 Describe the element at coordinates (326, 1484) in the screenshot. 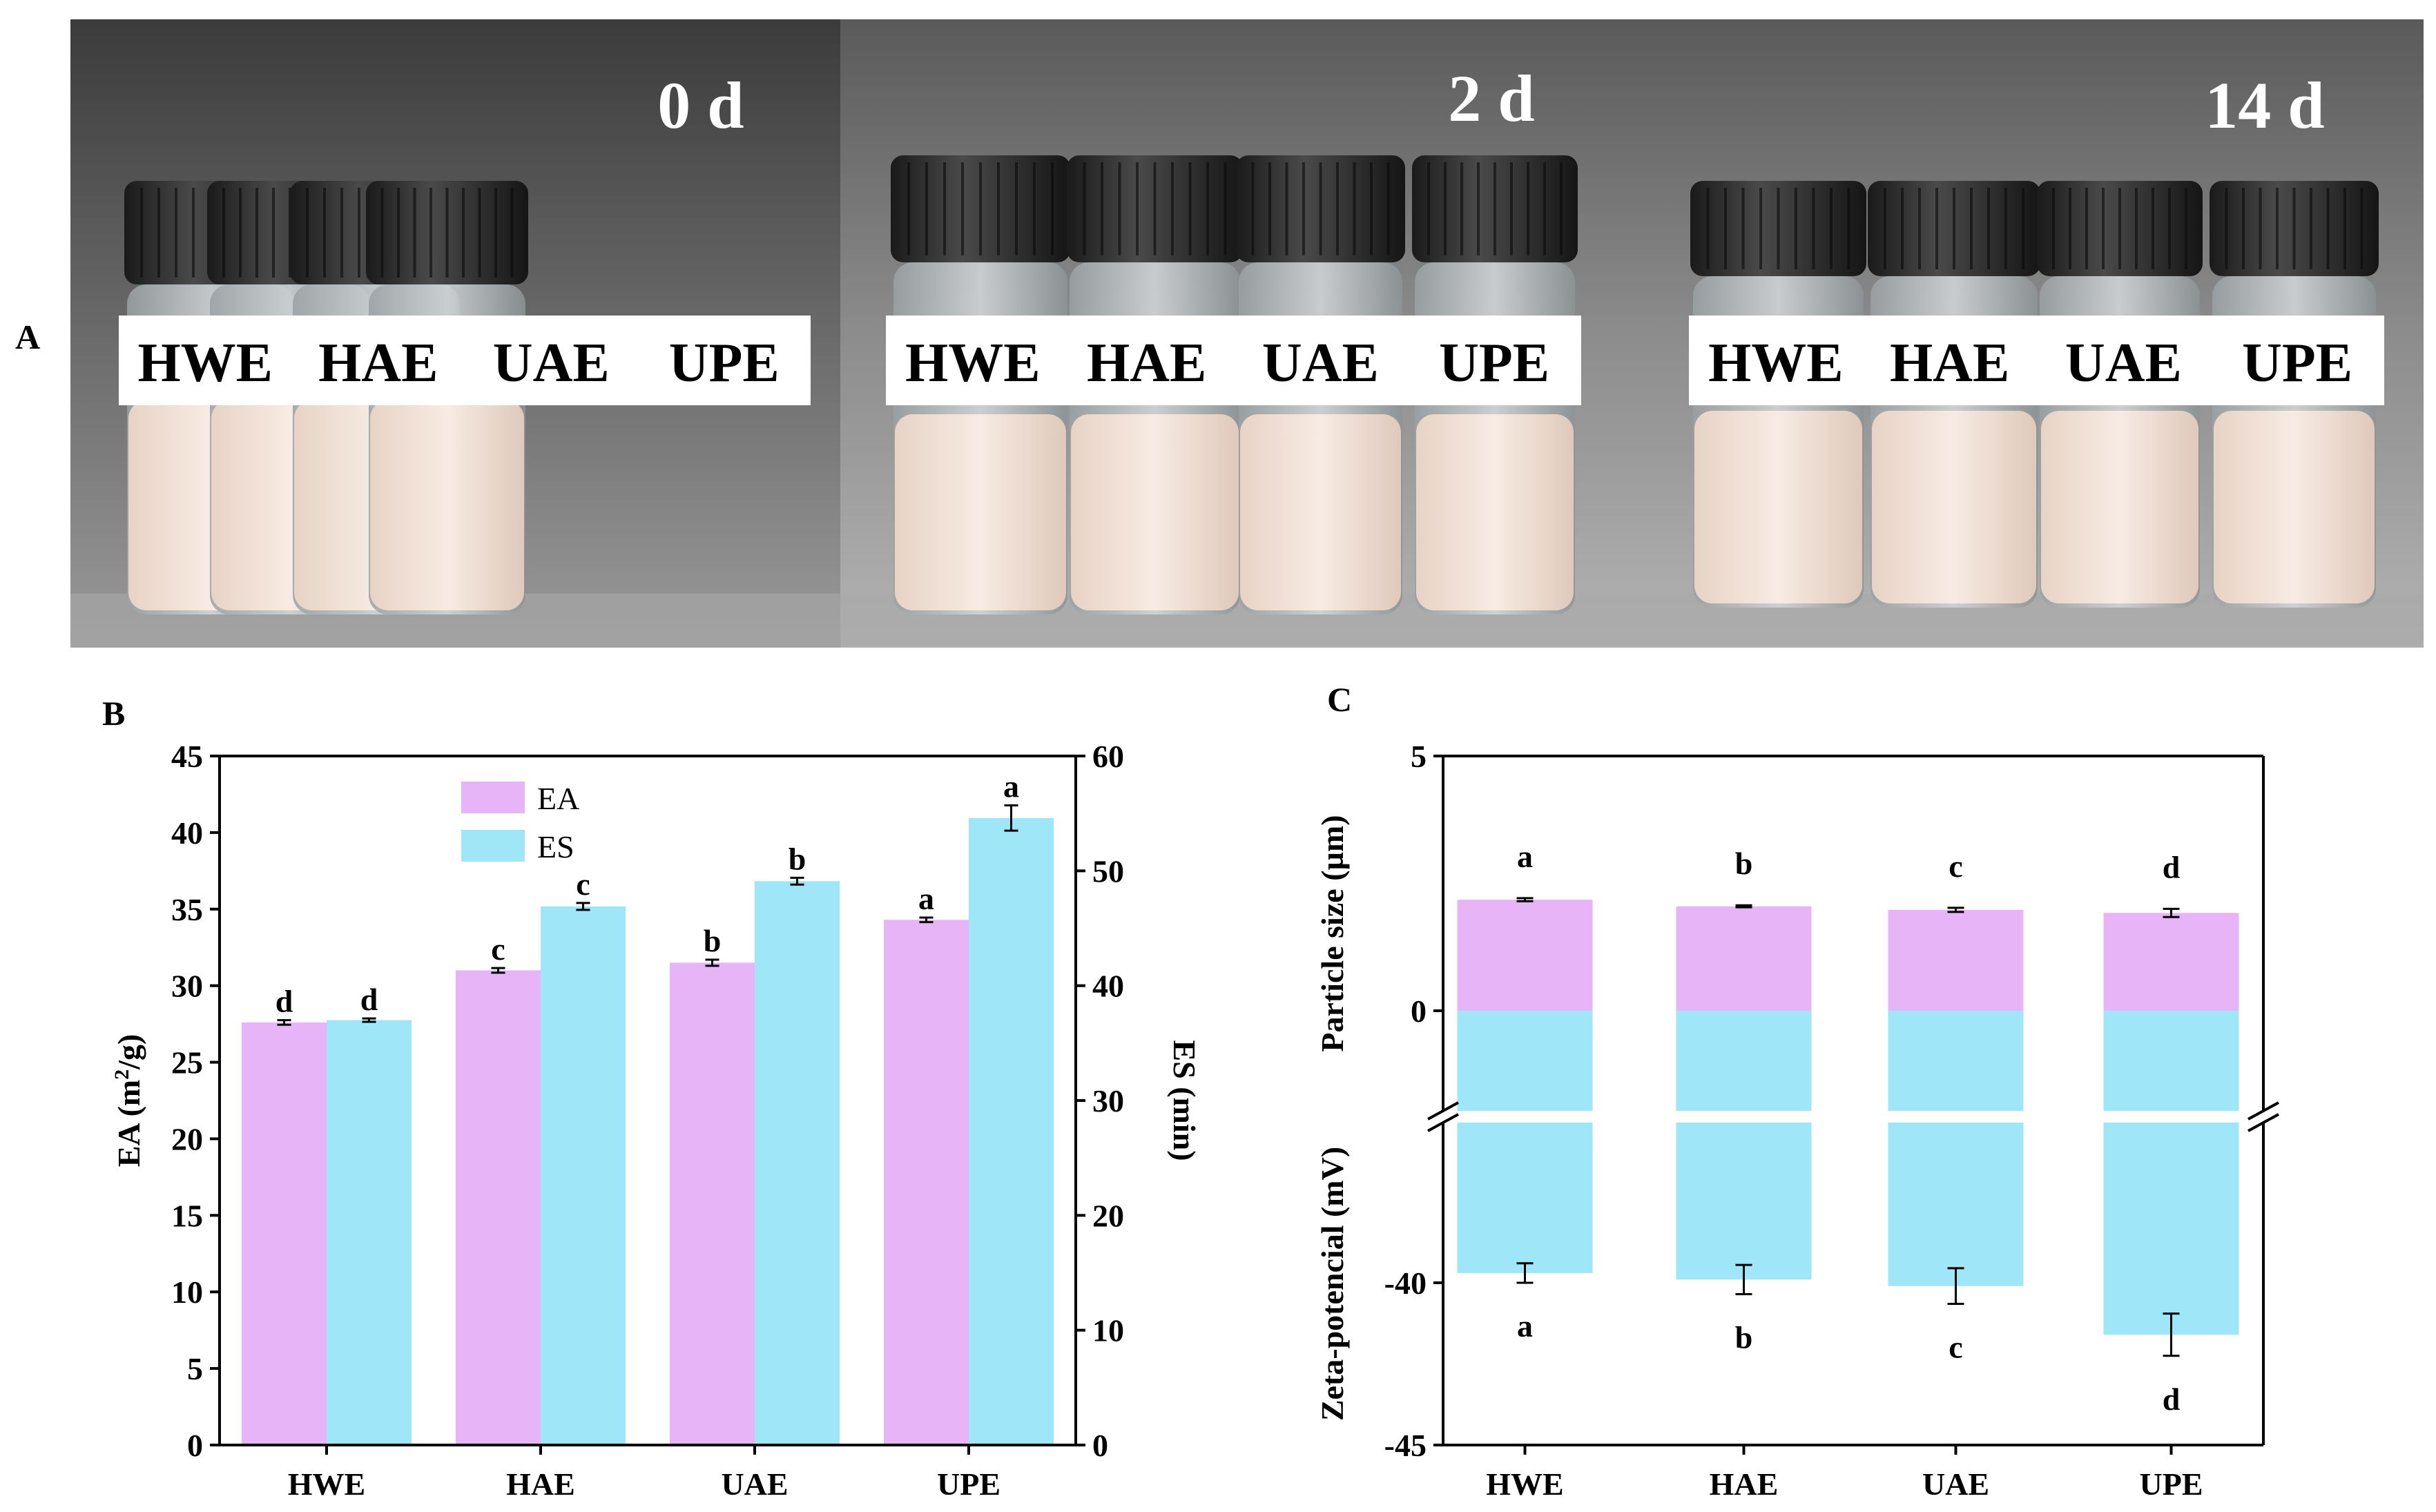

I see `x-tick-label: HWE` at that location.